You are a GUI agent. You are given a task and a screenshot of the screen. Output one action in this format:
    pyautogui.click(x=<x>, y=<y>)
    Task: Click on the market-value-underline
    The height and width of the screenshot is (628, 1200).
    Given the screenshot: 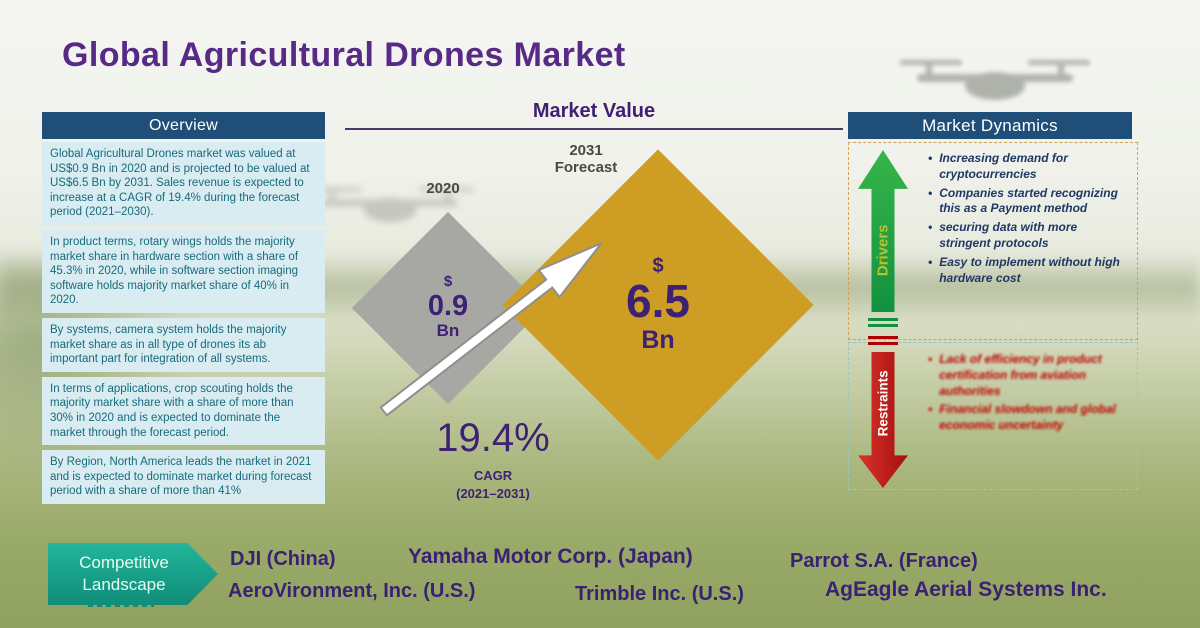 What is the action you would take?
    pyautogui.click(x=594, y=129)
    